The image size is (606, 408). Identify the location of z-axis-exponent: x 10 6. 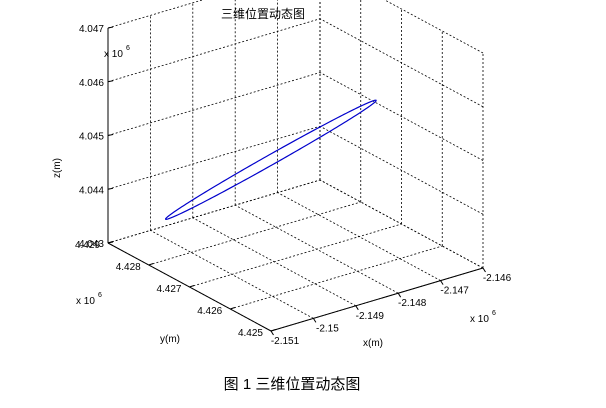
(117, 52).